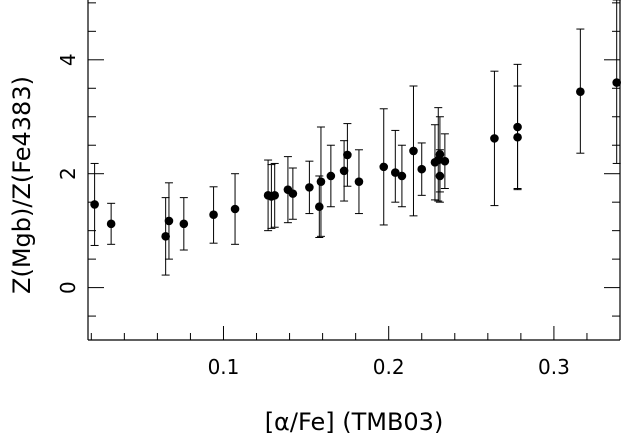  What do you see at coordinates (68, 173) in the screenshot?
I see `y-tick-label: 2` at bounding box center [68, 173].